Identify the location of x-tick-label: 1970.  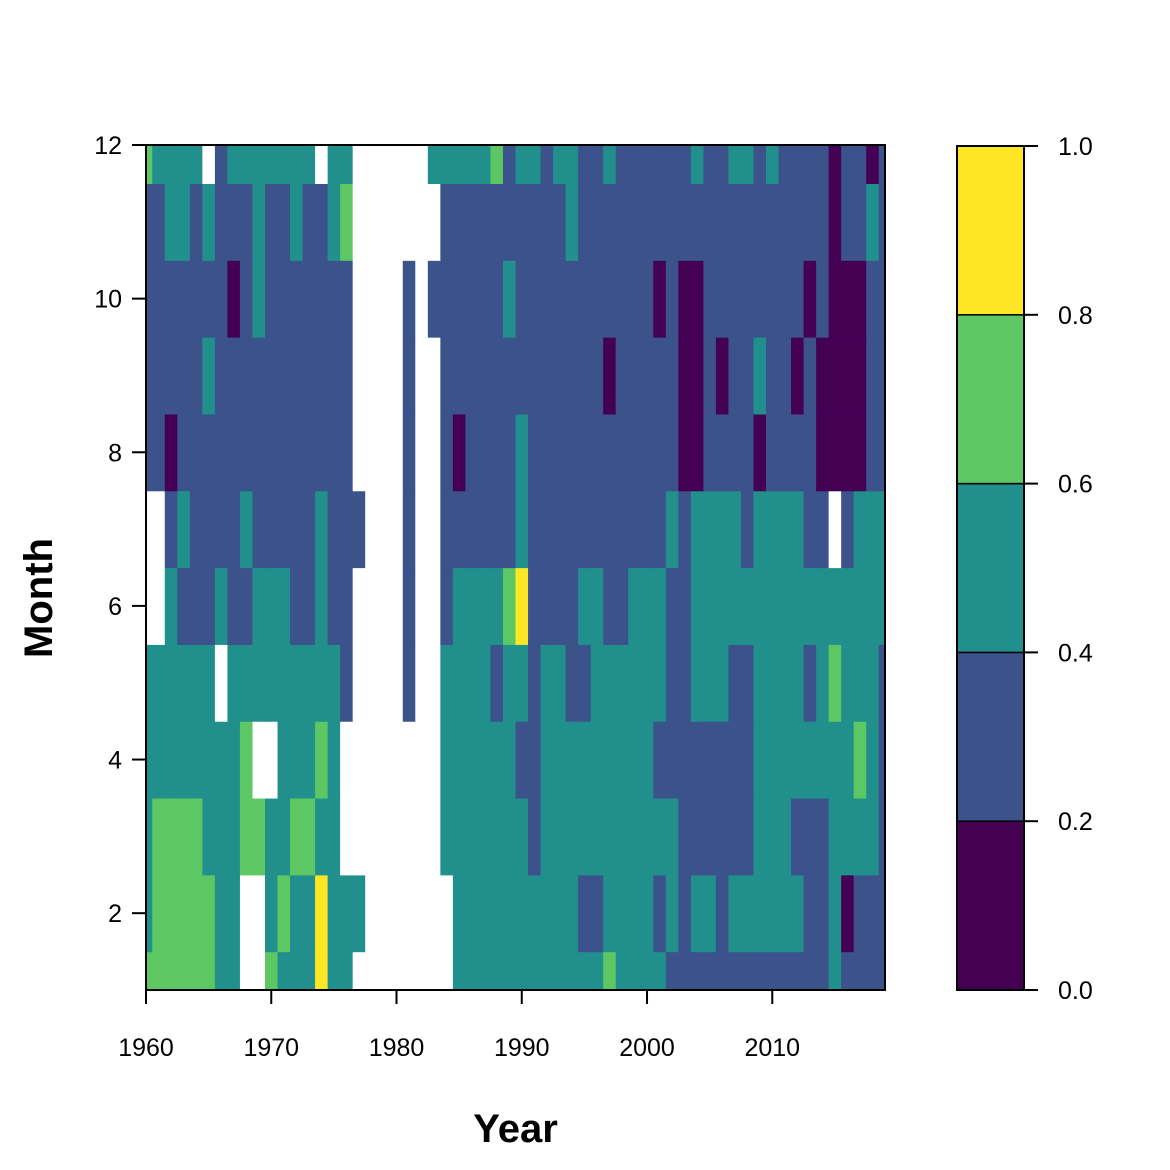
(271, 1048).